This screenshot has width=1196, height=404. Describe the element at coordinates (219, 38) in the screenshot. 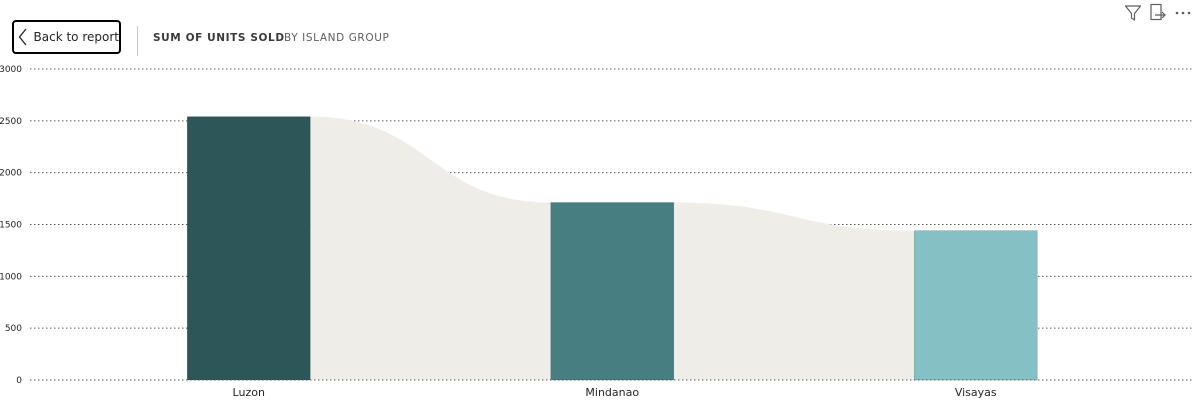

I see `breadcrumb-measure: SUM OF UNITS SOLD` at that location.